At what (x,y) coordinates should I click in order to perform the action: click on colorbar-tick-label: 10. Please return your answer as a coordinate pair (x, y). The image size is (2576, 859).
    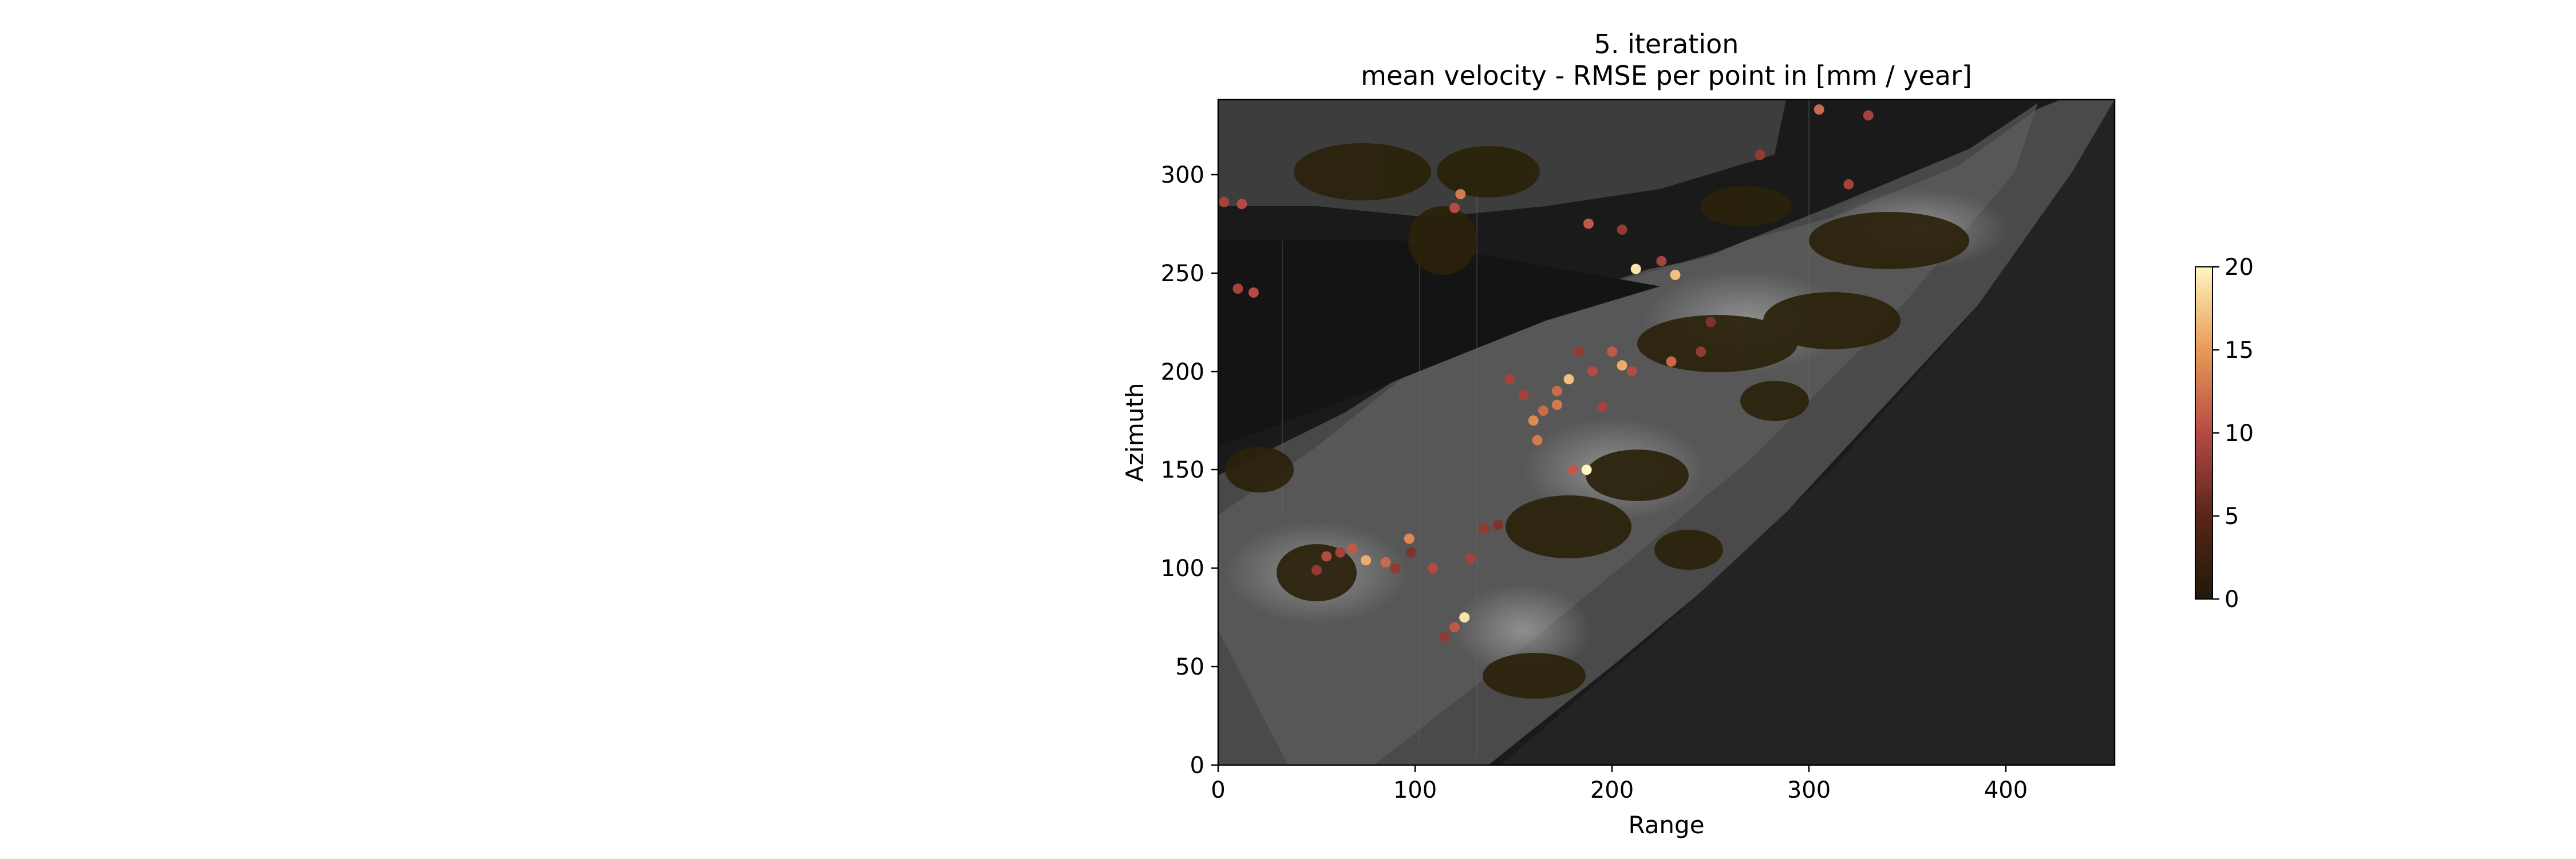
    Looking at the image, I should click on (2239, 433).